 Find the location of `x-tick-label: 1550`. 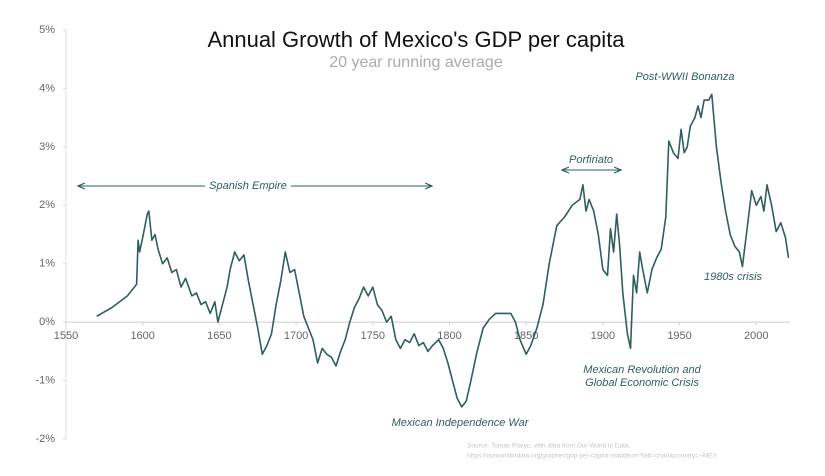

x-tick-label: 1550 is located at coordinates (66, 336).